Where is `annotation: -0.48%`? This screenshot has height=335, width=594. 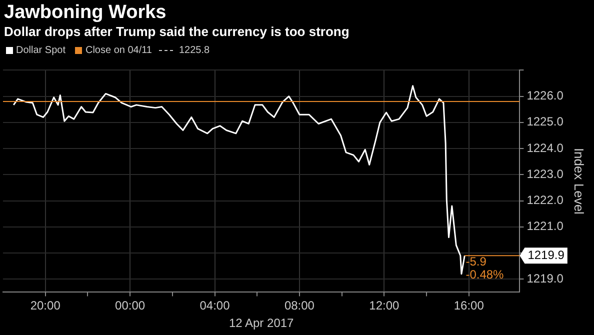
annotation: -0.48% is located at coordinates (485, 275).